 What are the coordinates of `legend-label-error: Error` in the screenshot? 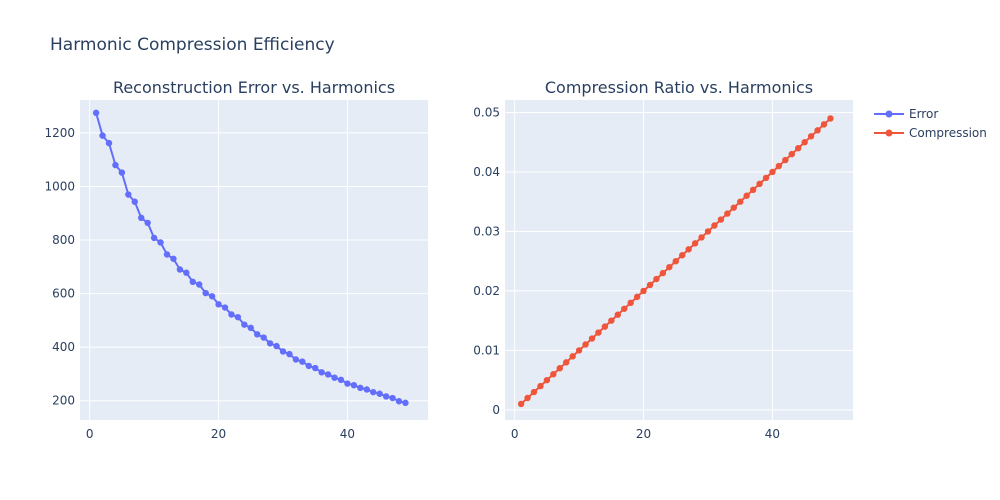 It's located at (923, 114).